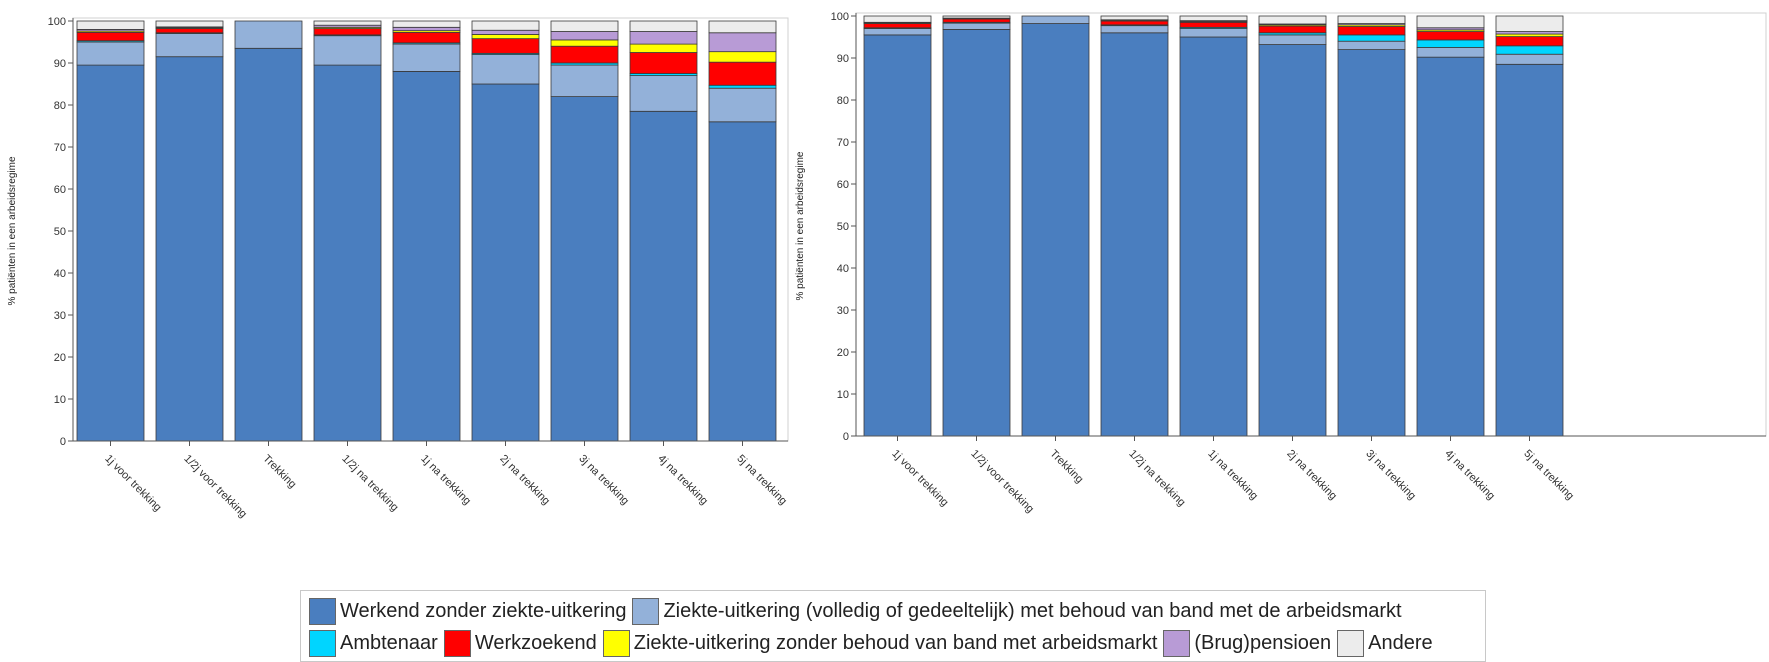 This screenshot has height=662, width=1769. Describe the element at coordinates (1529, 23) in the screenshot. I see `bar-segment-5j-na-trekking-s6` at that location.